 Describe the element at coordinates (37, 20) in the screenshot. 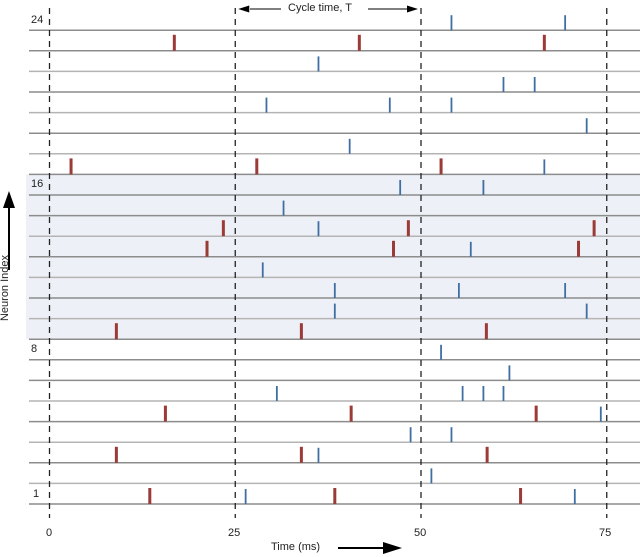

I see `y-tick-24: 24` at that location.